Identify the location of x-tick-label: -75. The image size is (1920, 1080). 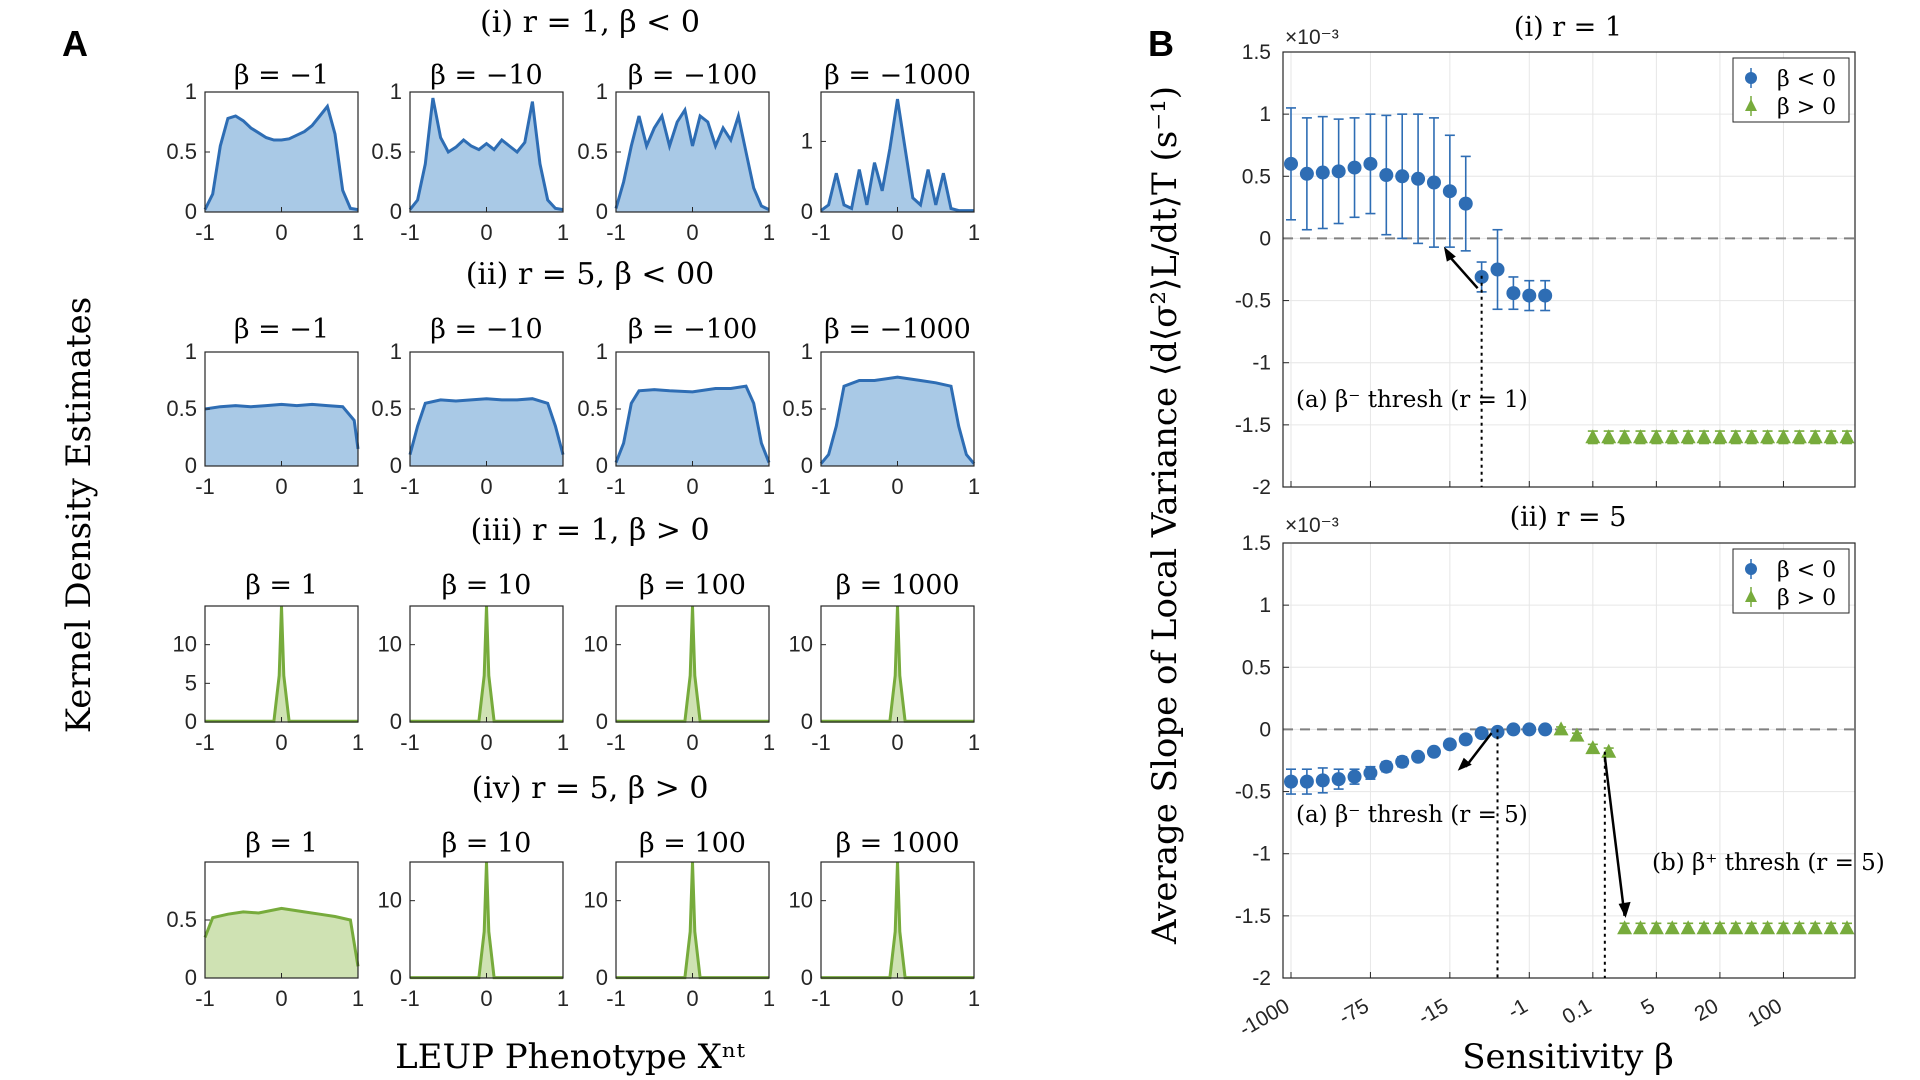
(1354, 1011).